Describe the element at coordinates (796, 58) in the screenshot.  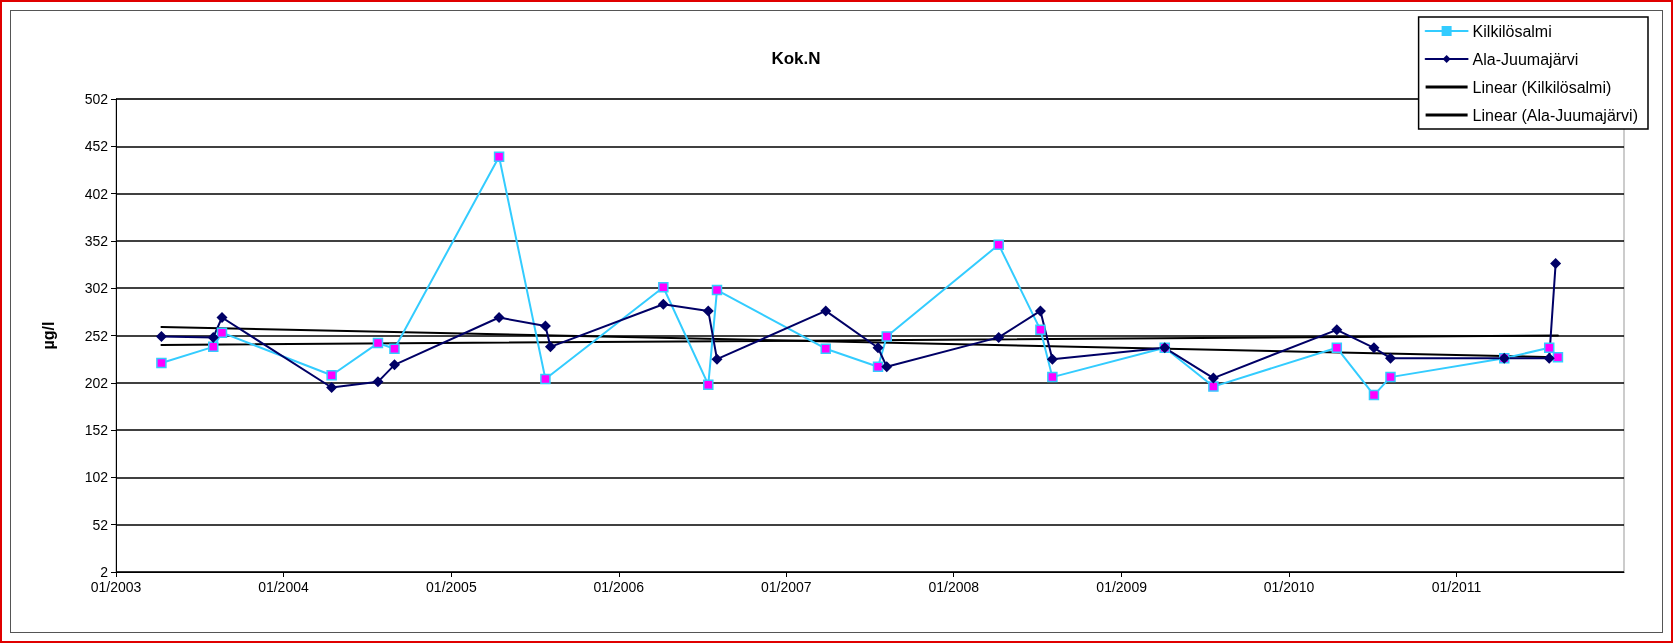
I see `chart-title: Kok.N` at that location.